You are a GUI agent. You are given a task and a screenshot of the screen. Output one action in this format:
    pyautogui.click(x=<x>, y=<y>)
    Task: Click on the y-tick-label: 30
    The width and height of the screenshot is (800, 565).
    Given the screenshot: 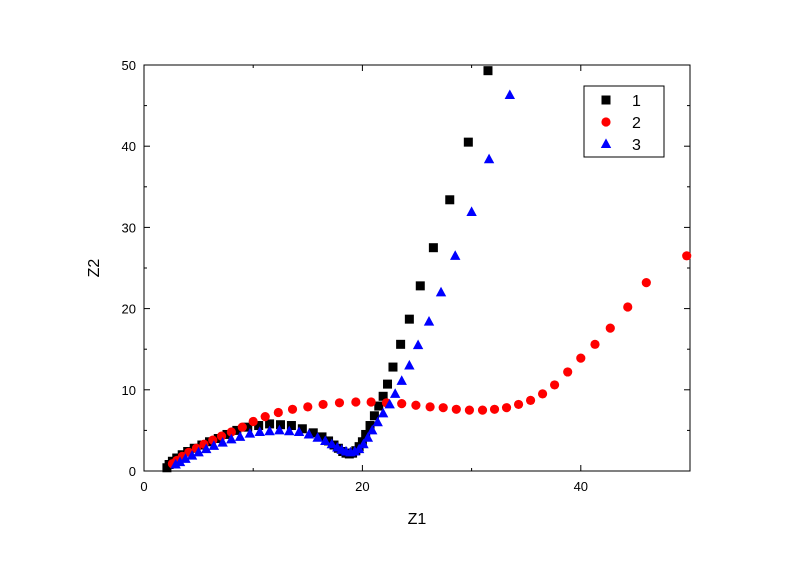 What is the action you would take?
    pyautogui.click(x=129, y=227)
    